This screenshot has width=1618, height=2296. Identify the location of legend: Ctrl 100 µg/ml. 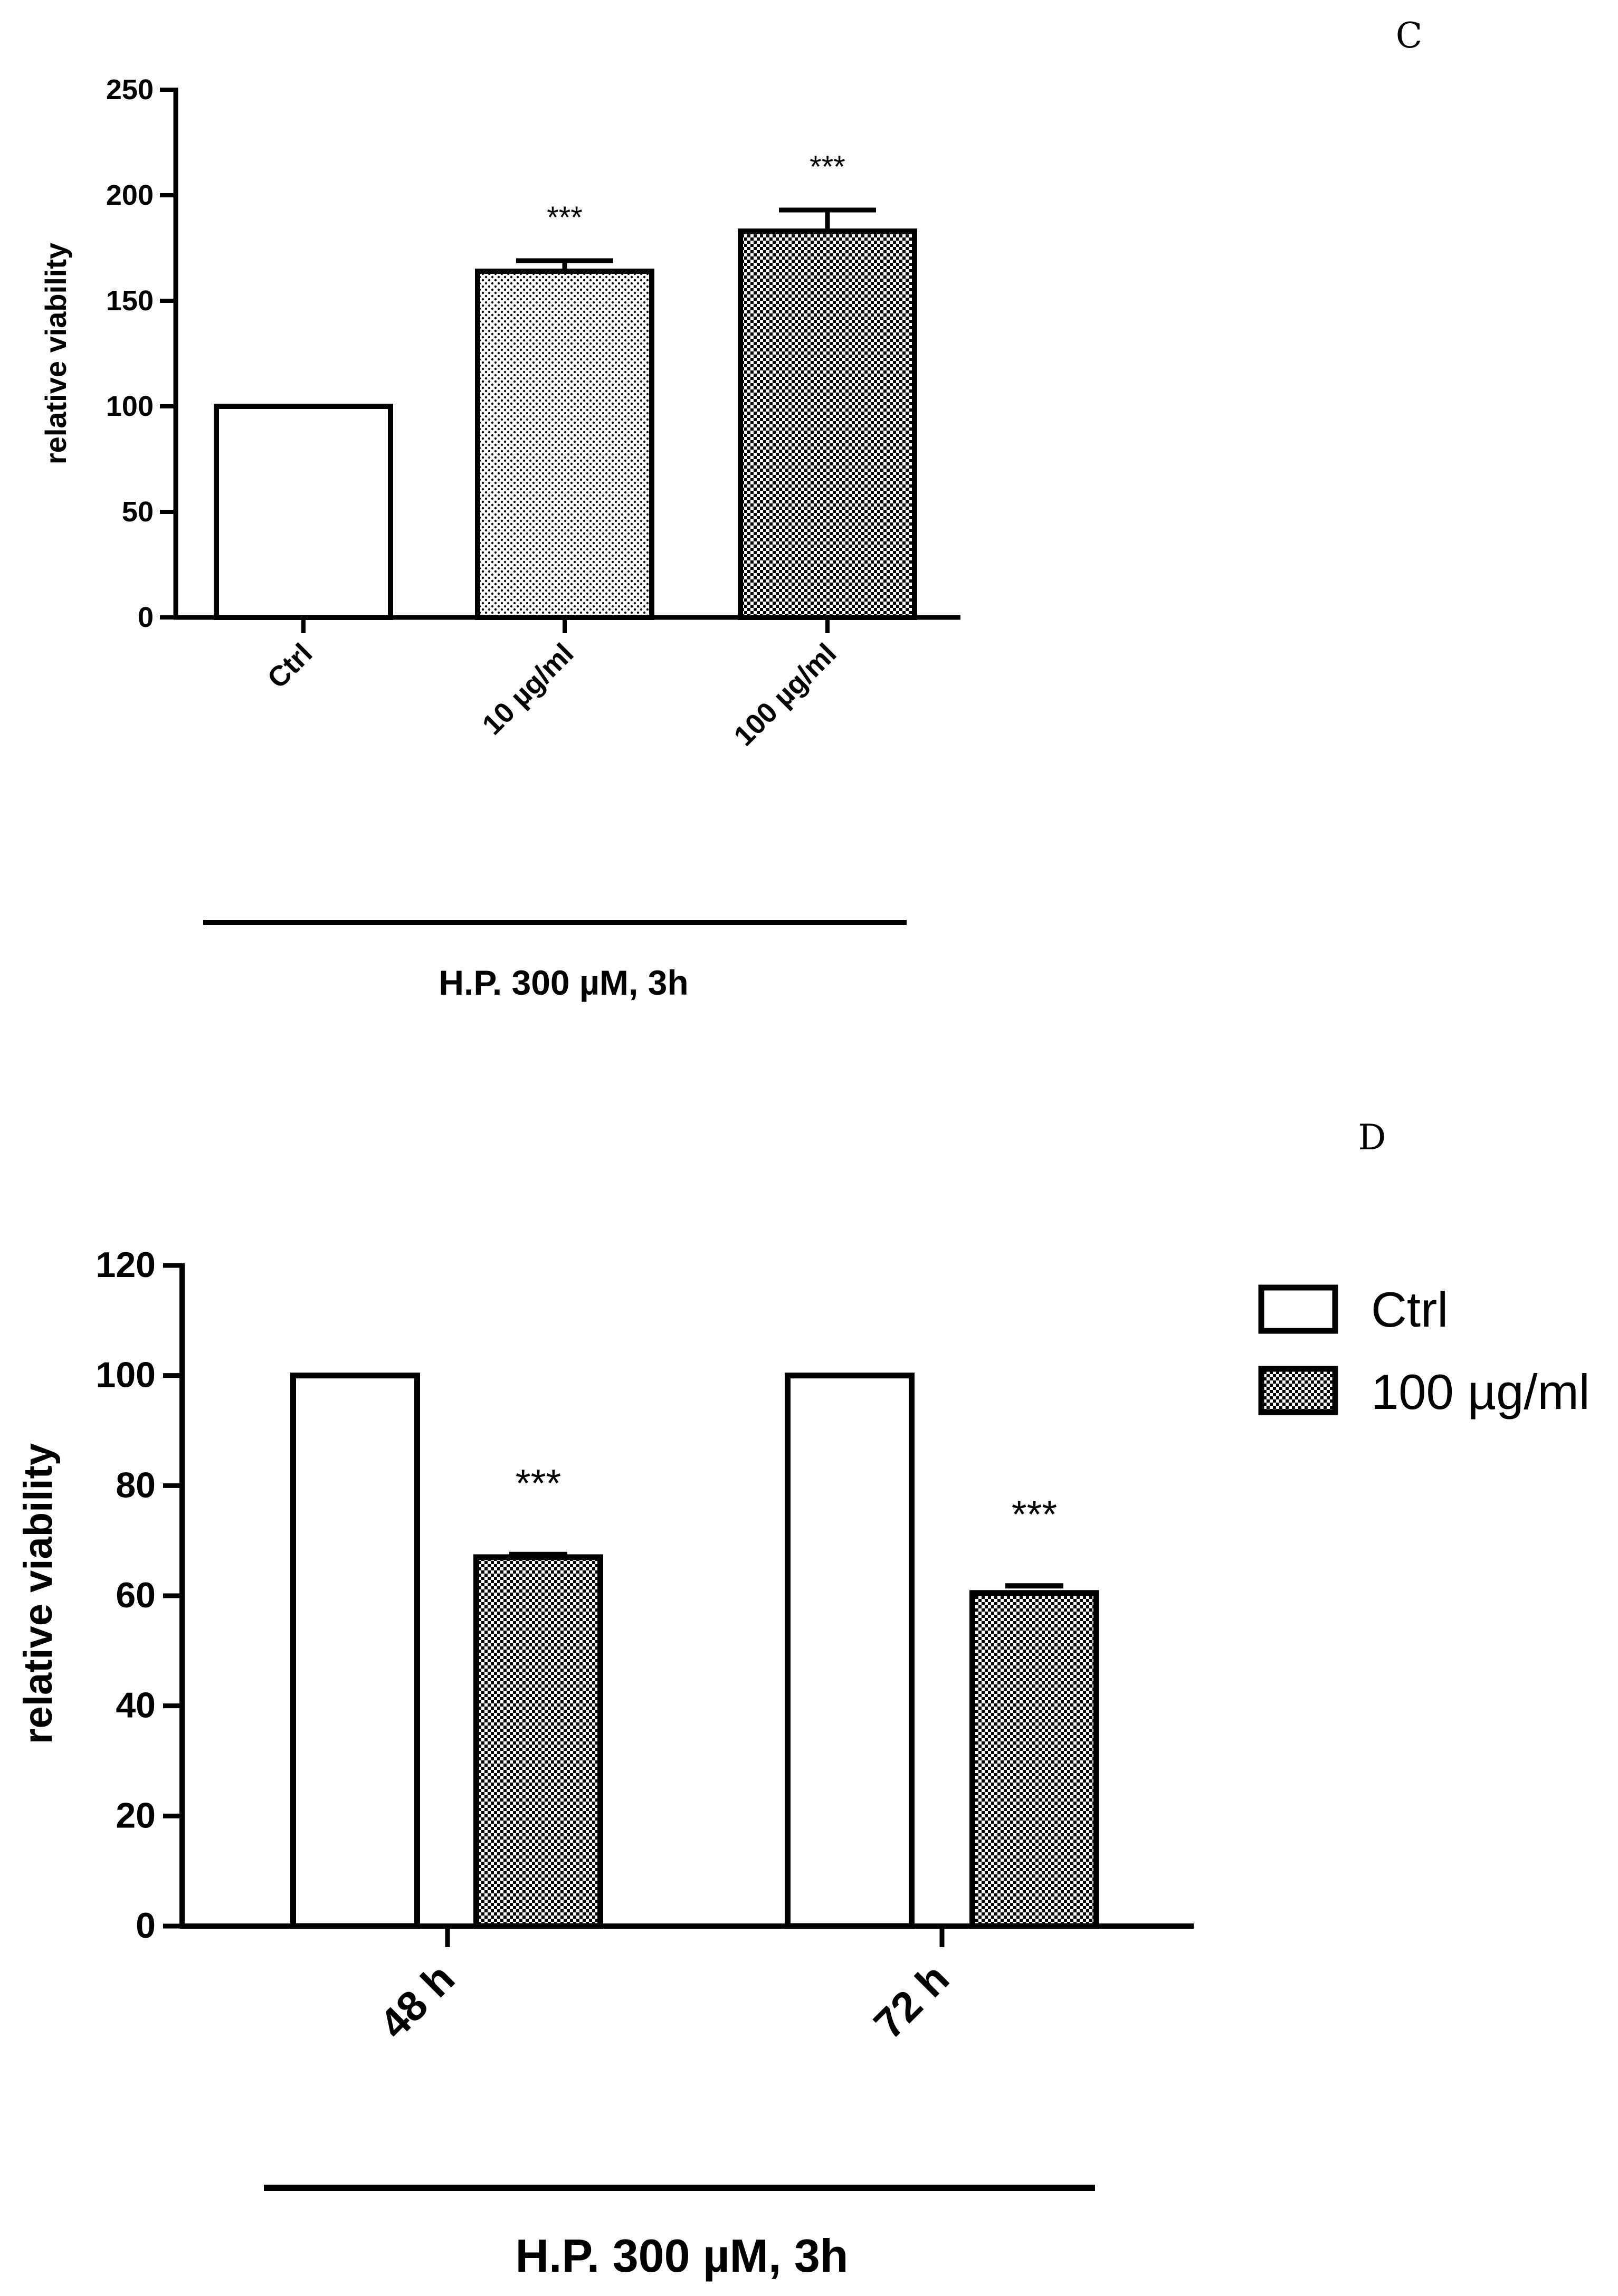
(1424, 1350).